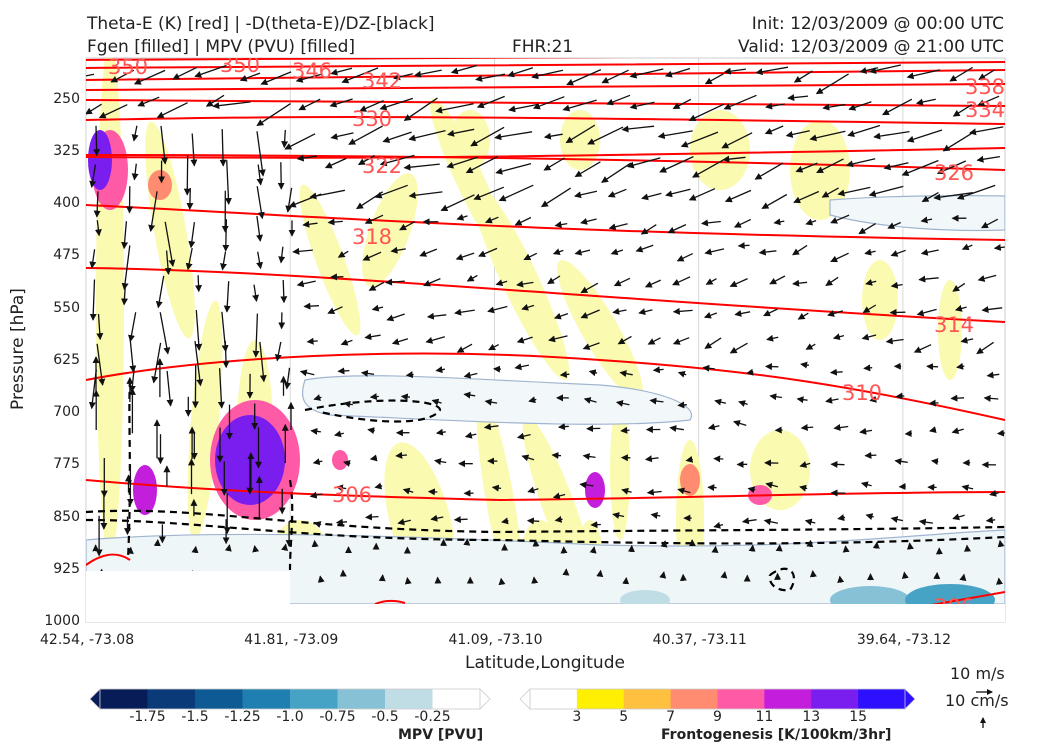 This screenshot has height=750, width=1050. I want to click on mpv-region, so click(497, 400).